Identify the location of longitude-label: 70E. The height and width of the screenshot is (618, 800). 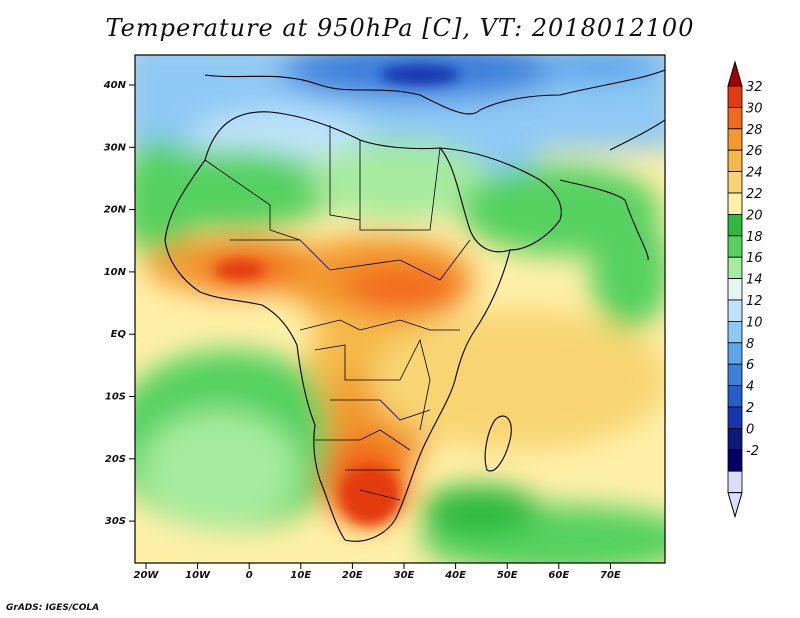
(610, 575).